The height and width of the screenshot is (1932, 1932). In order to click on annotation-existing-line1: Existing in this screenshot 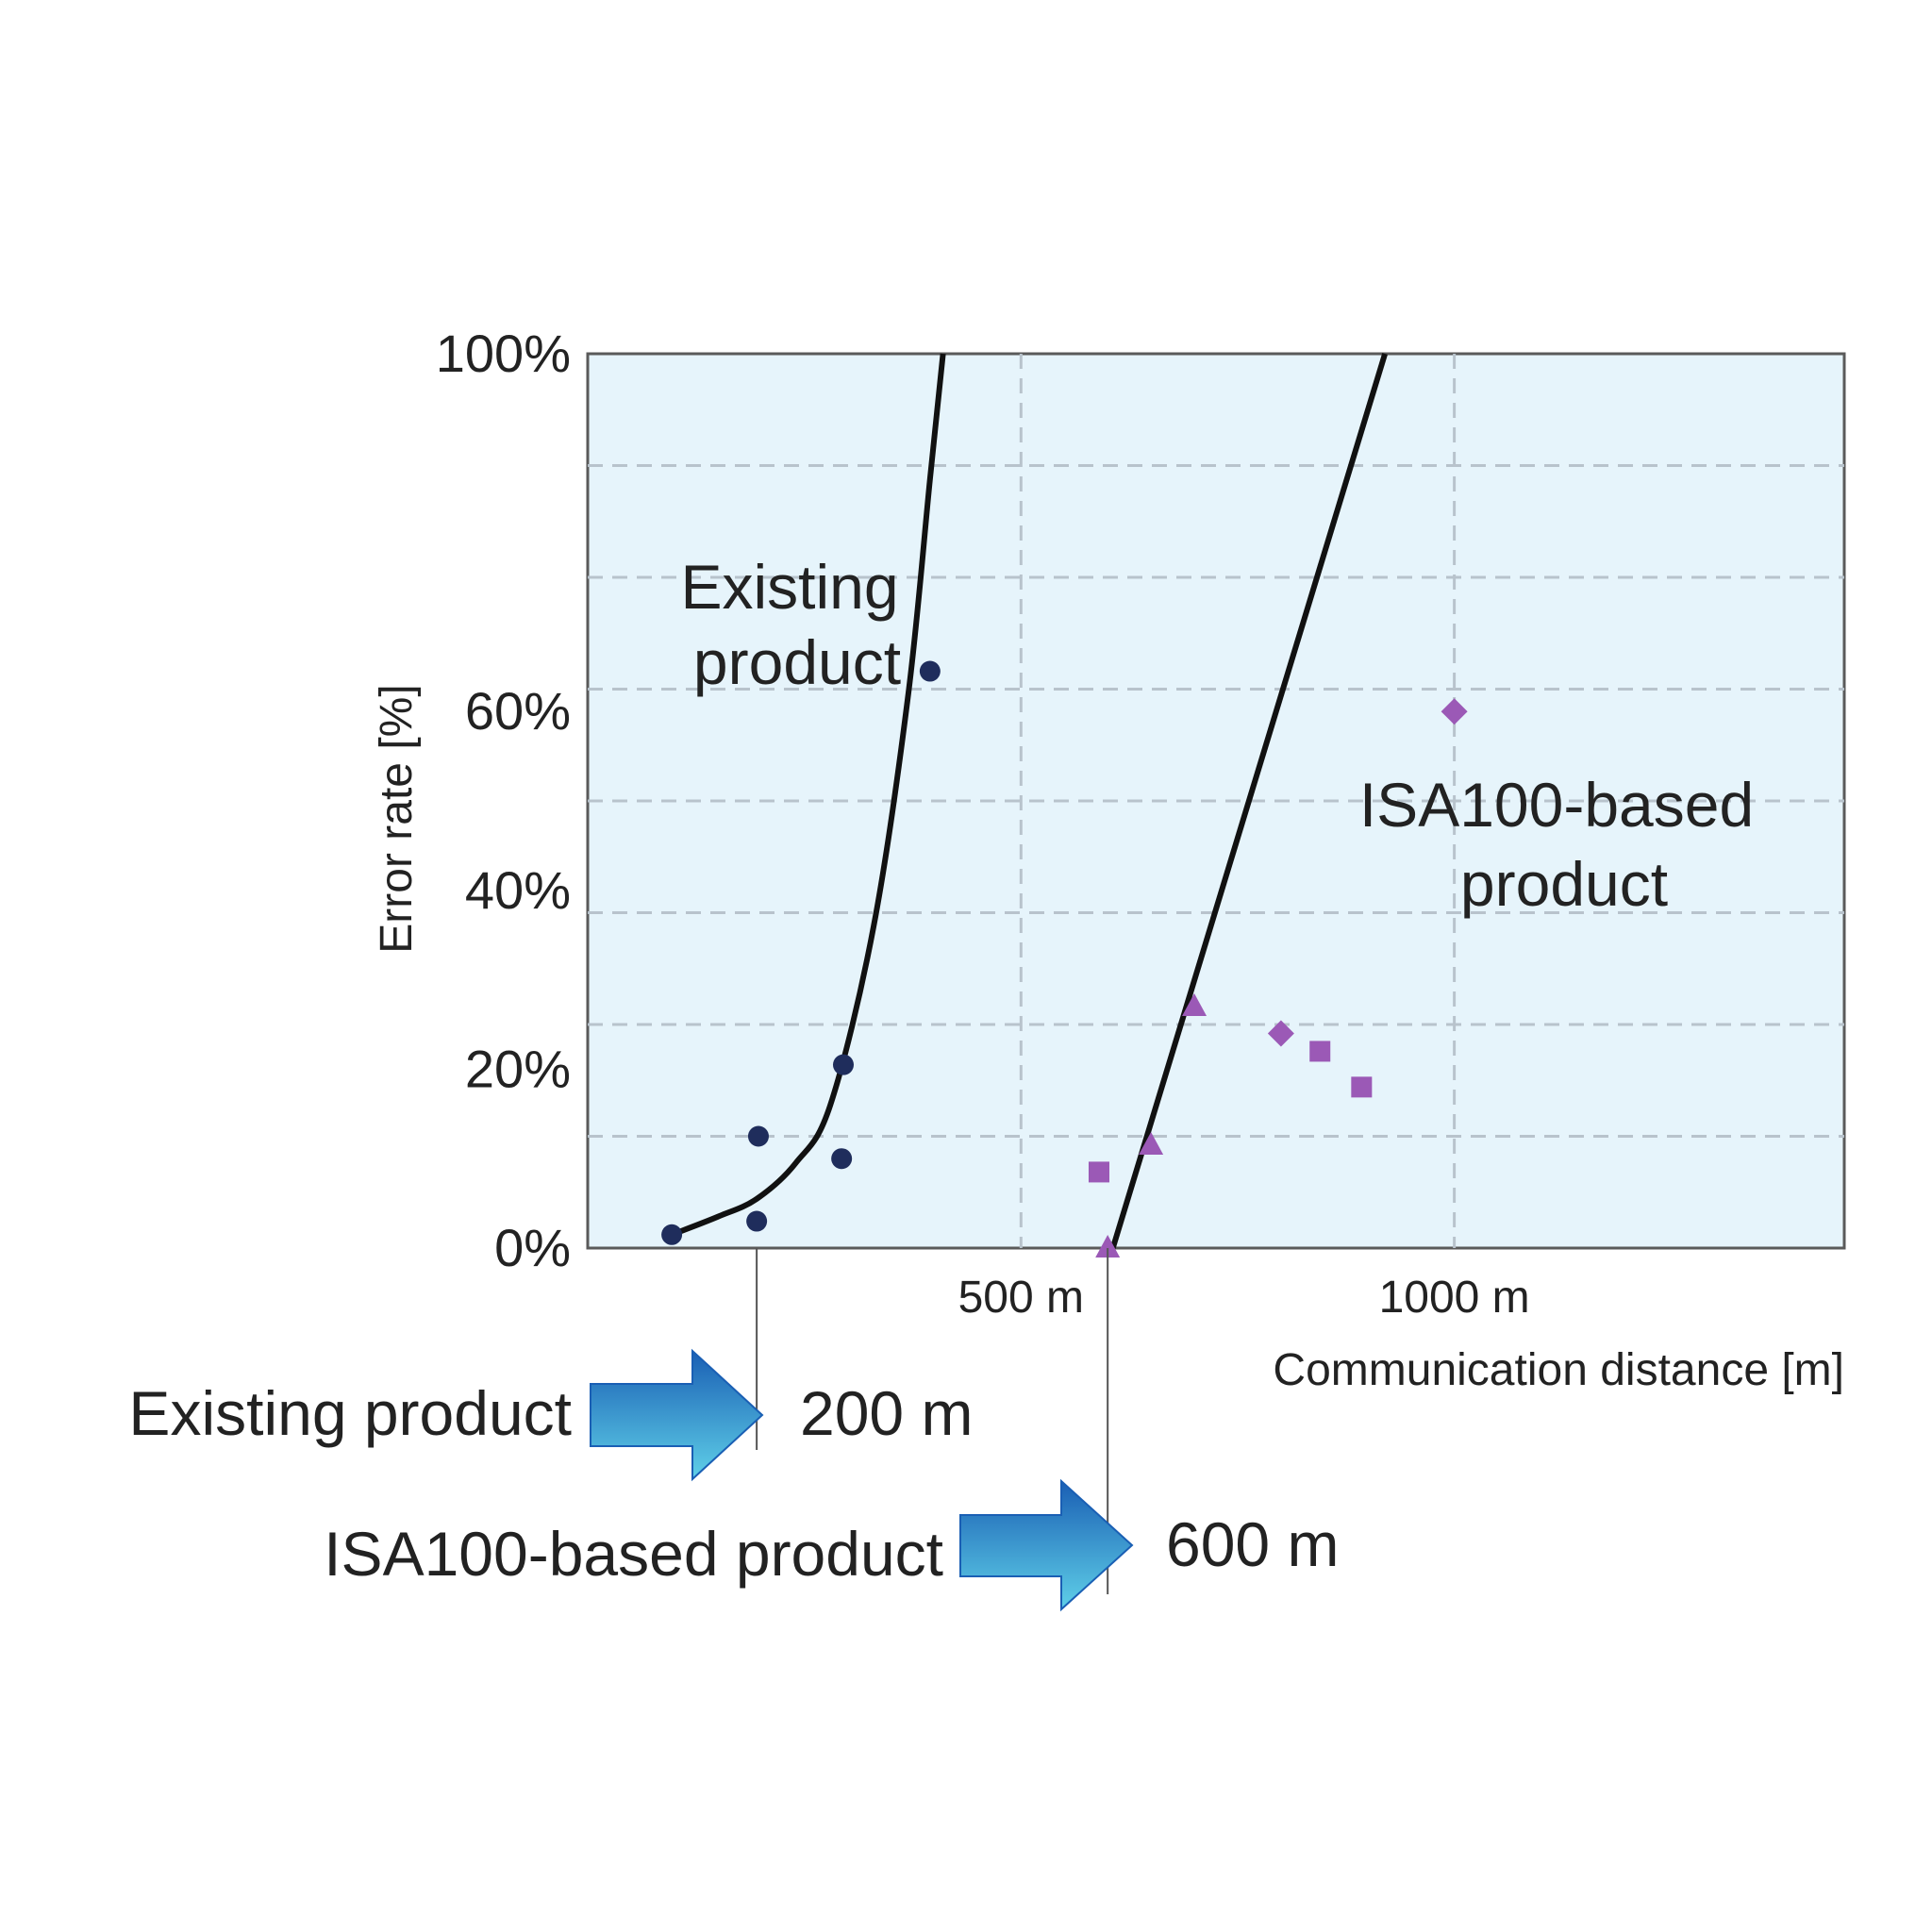, I will do `click(789, 587)`.